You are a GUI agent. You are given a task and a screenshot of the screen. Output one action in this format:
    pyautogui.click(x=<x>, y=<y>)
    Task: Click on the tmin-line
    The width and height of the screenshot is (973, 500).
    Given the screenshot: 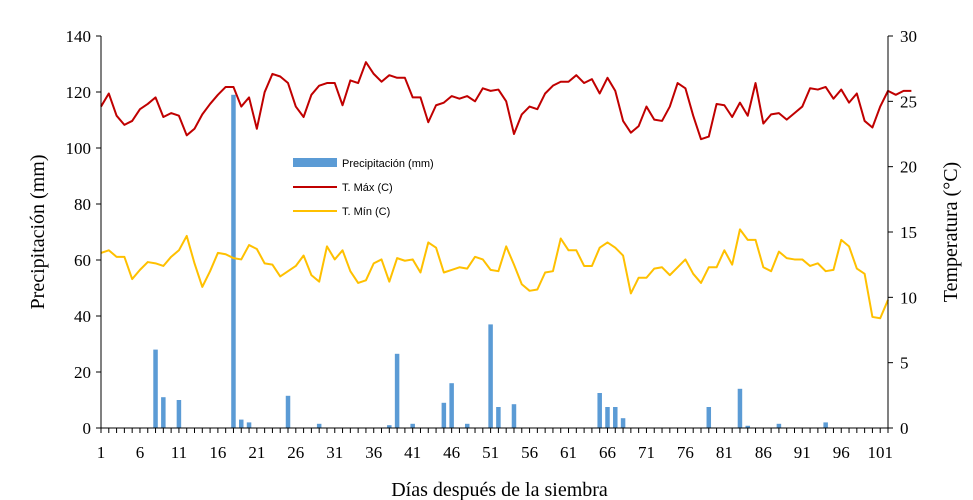 What is the action you would take?
    pyautogui.click(x=494, y=274)
    